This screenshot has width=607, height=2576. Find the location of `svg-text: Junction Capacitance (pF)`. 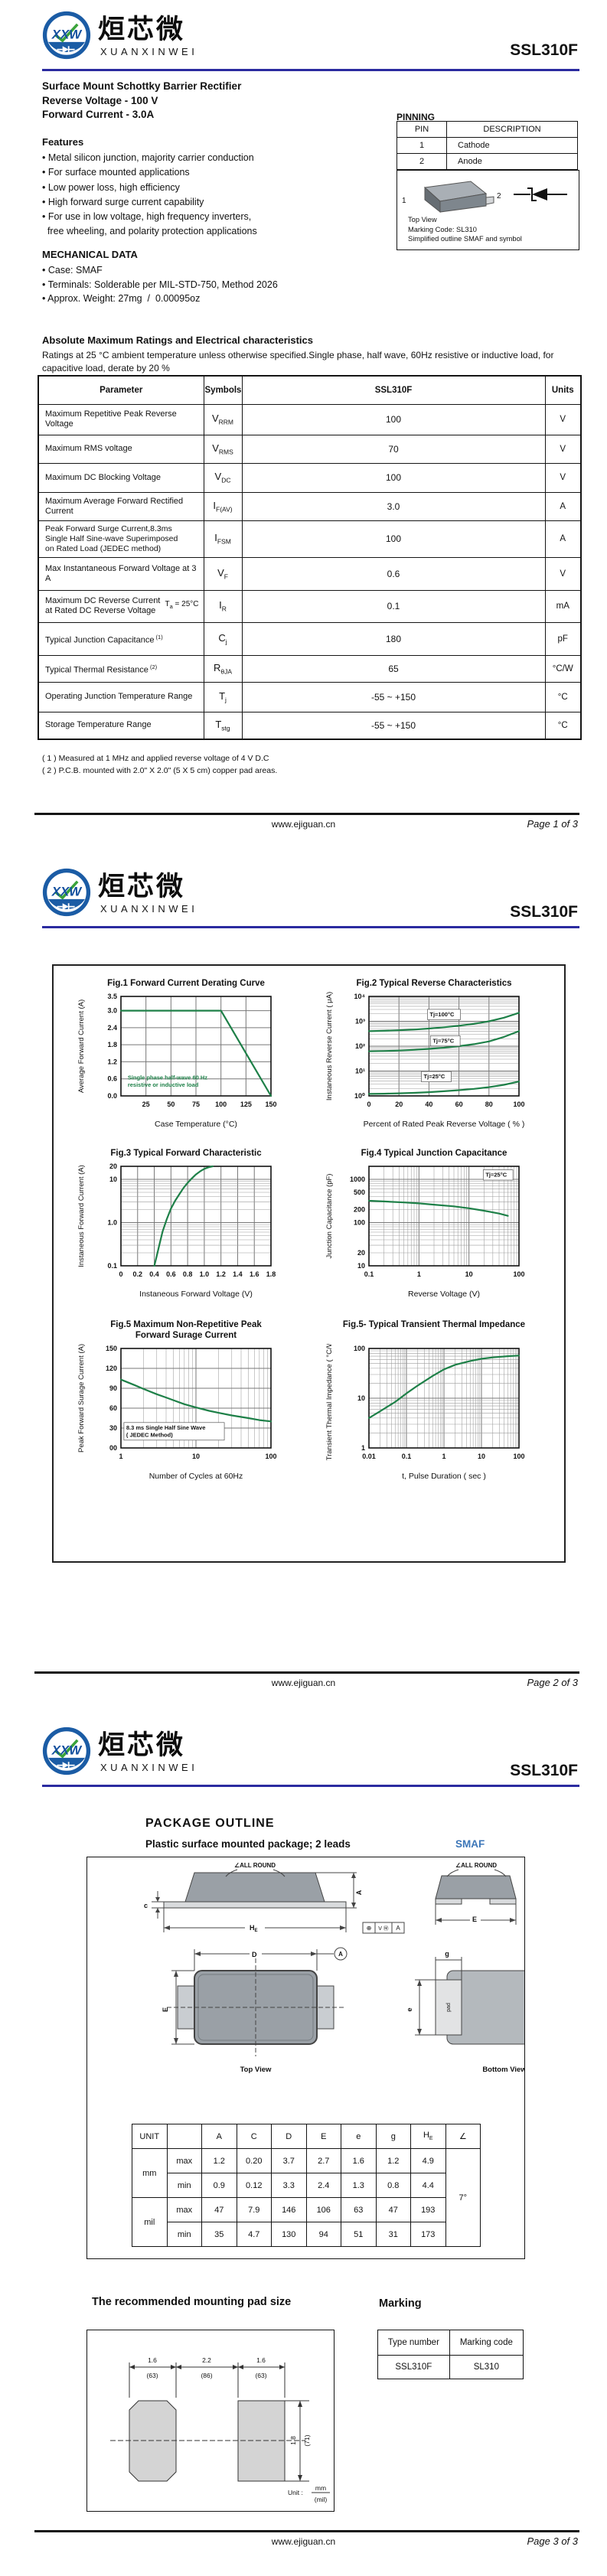

svg-text: Junction Capacitance (pF) is located at coordinates (330, 1216).